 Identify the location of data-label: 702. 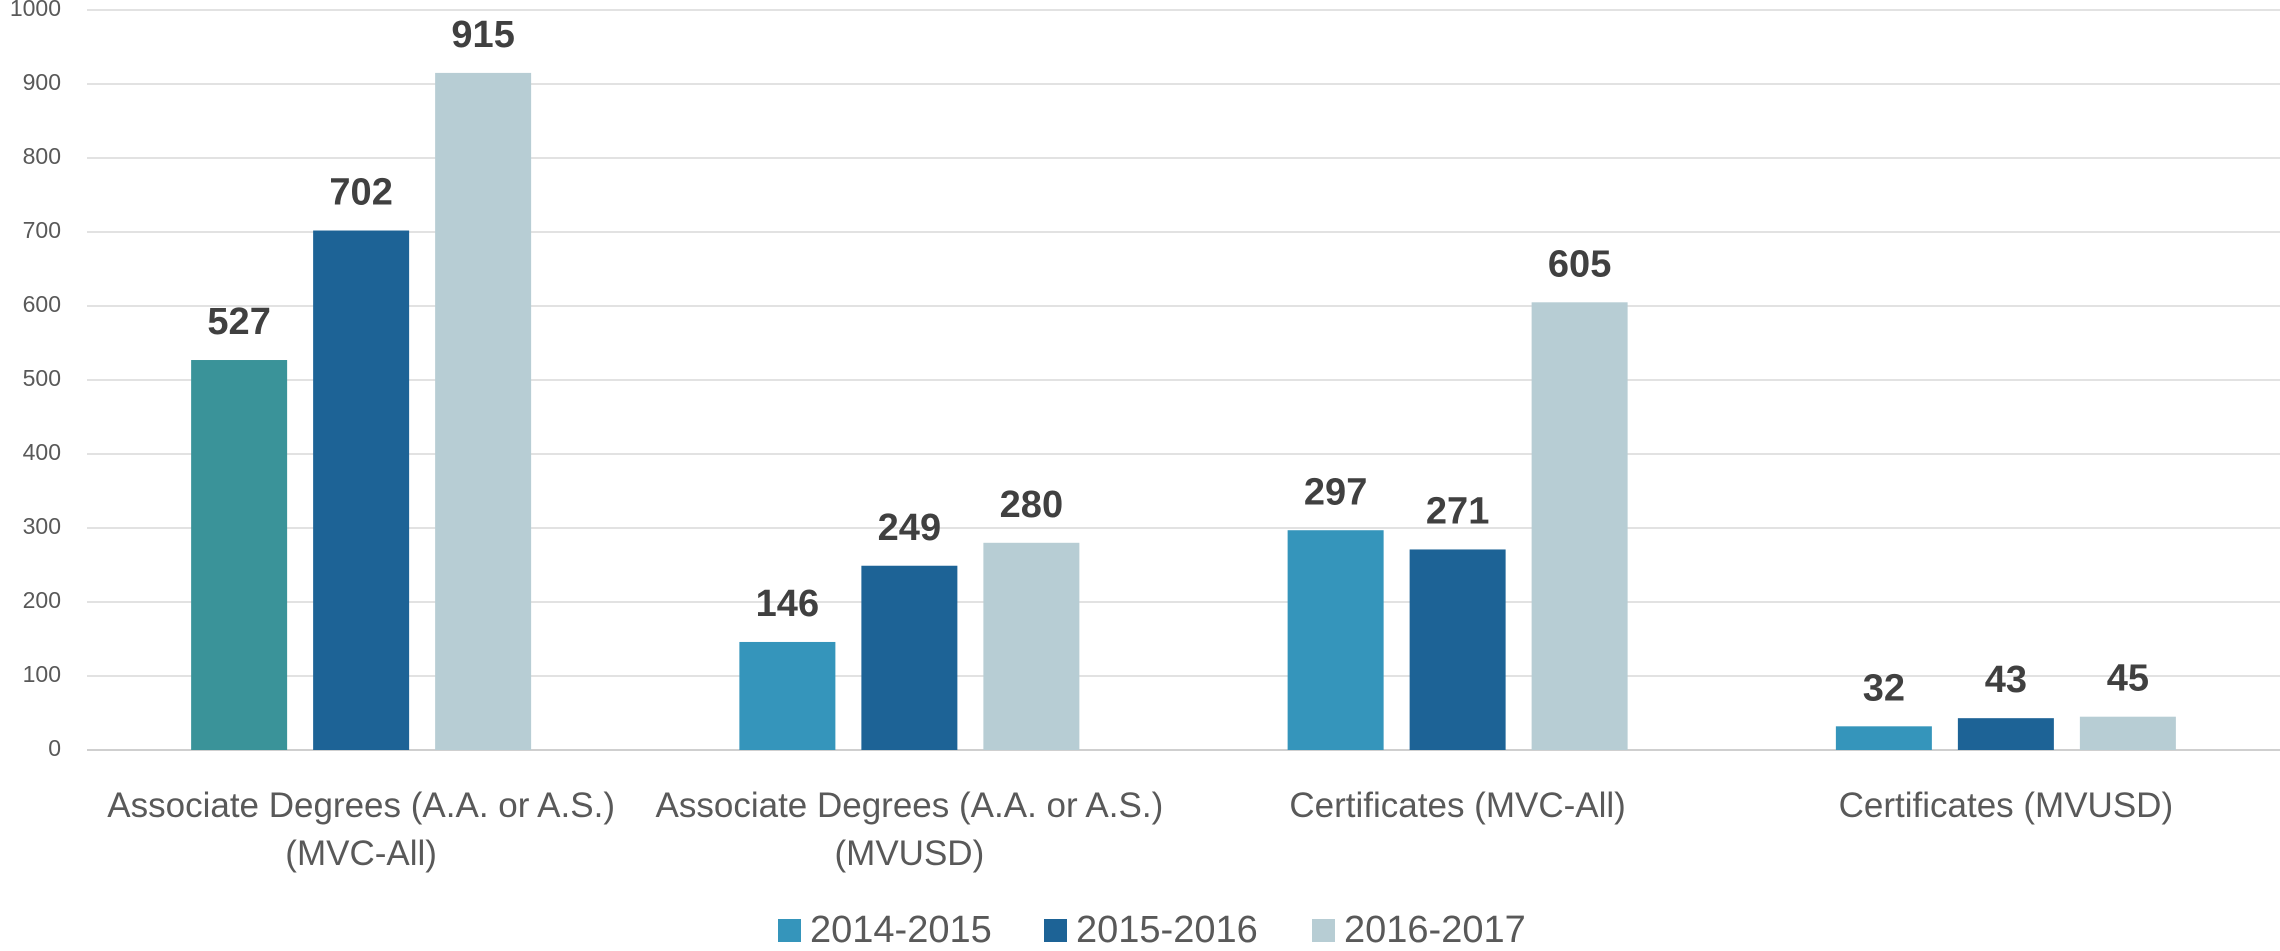
(360, 193).